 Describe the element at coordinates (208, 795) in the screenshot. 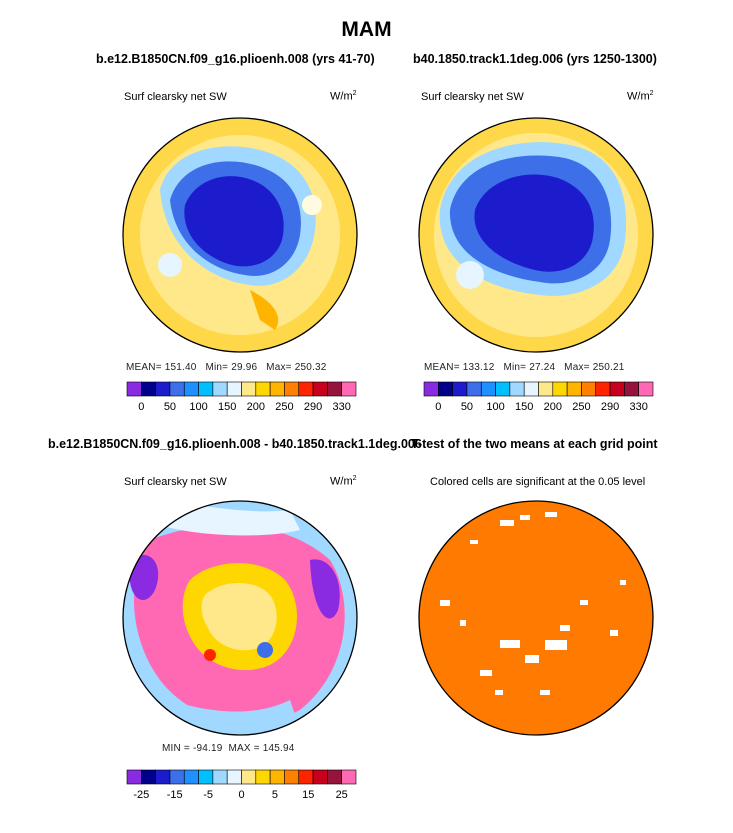

I see `panel-3-colorbar-tick-label: -5` at that location.